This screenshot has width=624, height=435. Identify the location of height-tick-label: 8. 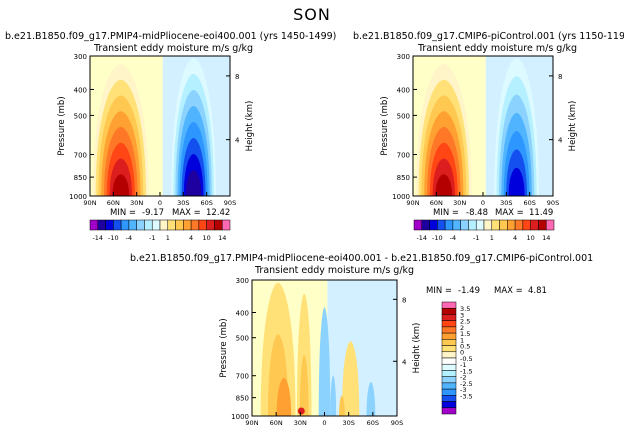
(237, 77).